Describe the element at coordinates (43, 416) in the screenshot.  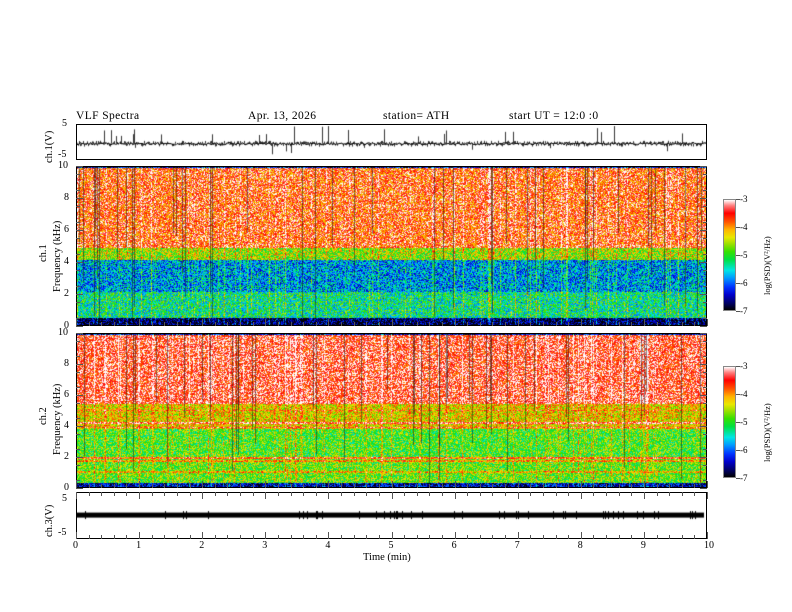
I see `ch2-frequency-axis-label-ch: ch.2` at that location.